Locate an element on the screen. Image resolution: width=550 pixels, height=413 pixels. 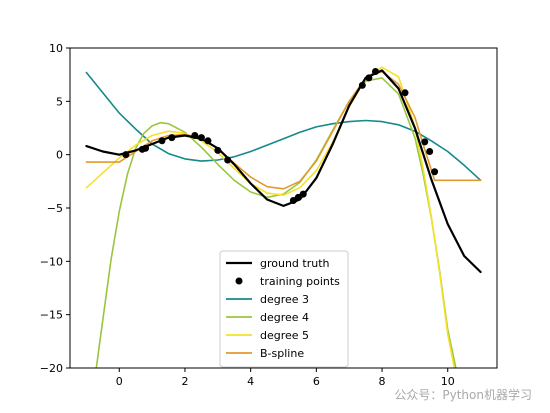
x-tick-label: 2 is located at coordinates (184, 381).